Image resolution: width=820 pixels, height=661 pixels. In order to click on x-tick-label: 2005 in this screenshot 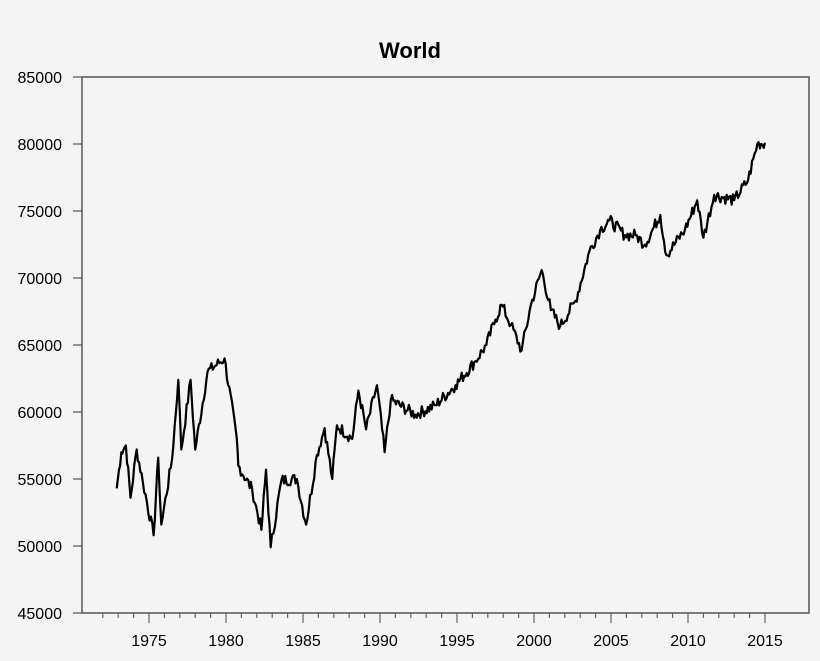, I will do `click(611, 641)`.